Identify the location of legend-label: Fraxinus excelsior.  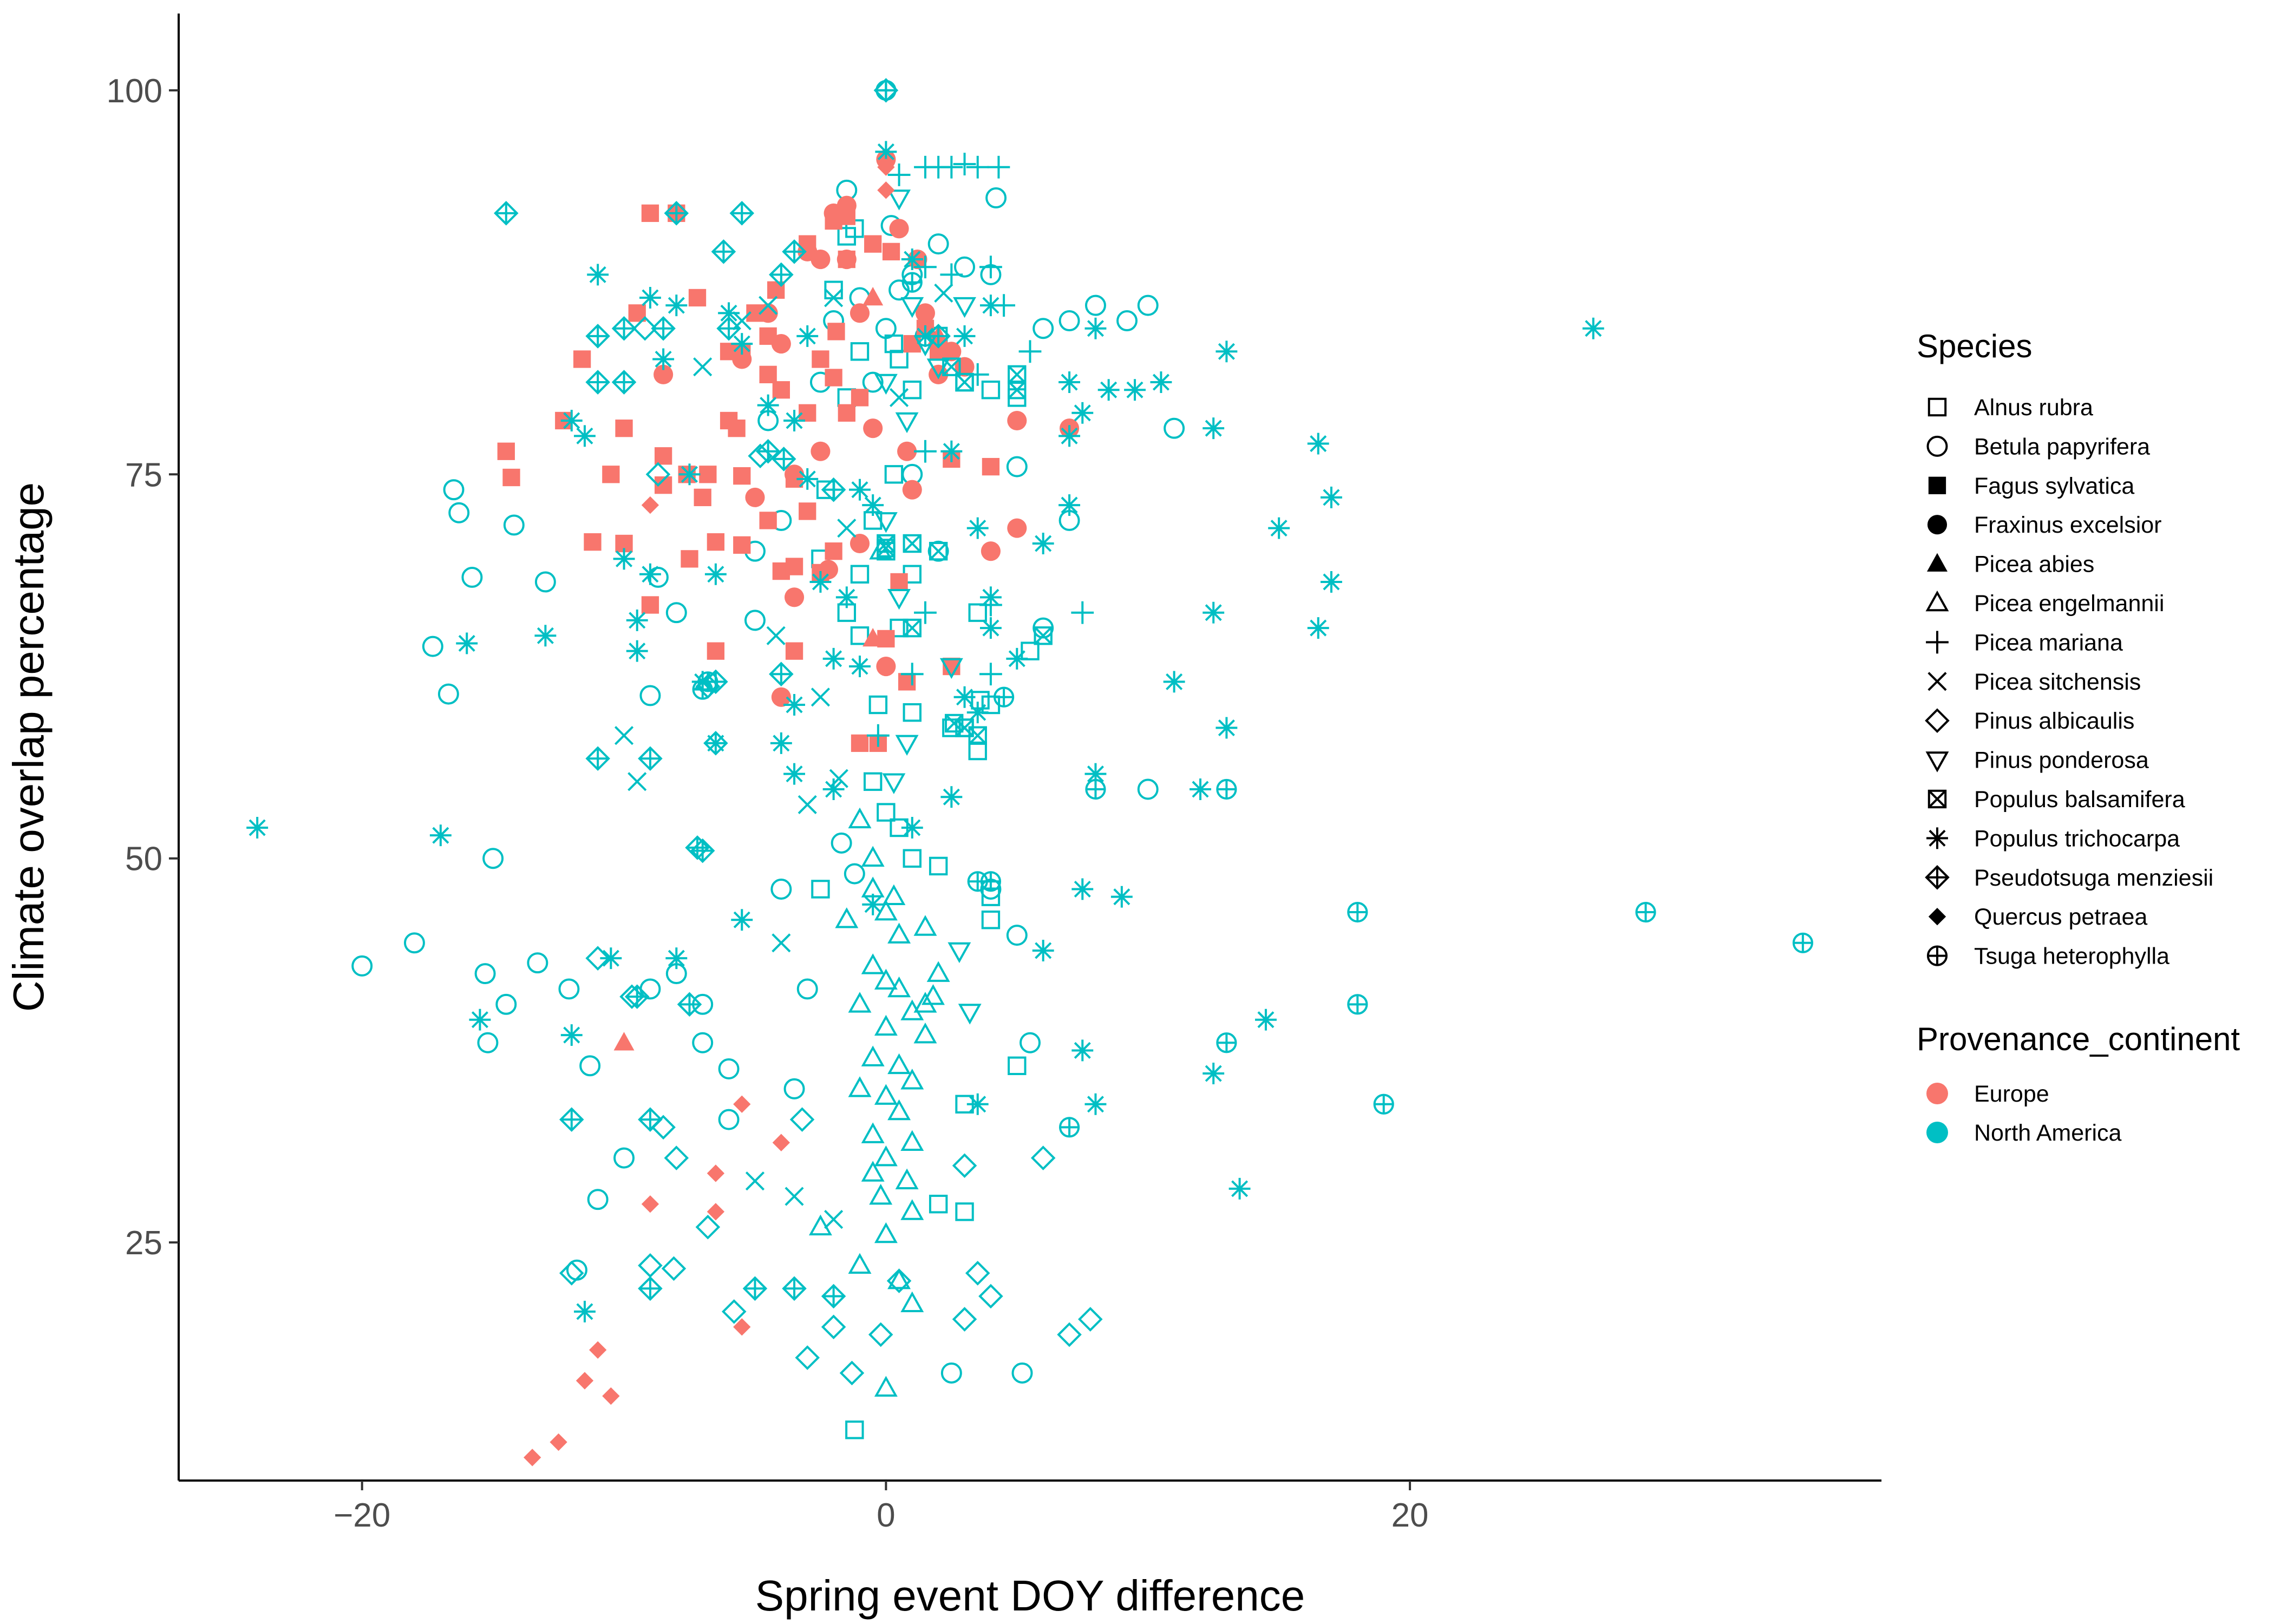
(2068, 525).